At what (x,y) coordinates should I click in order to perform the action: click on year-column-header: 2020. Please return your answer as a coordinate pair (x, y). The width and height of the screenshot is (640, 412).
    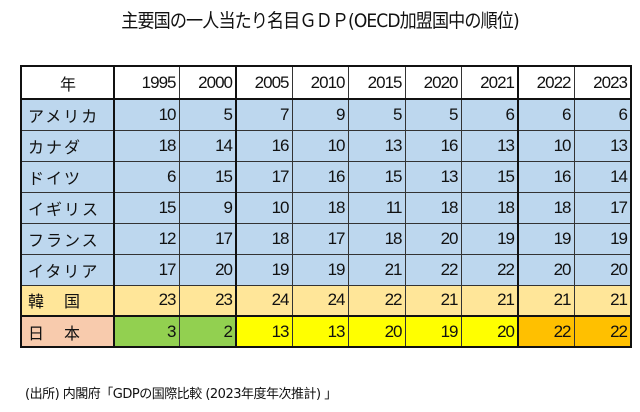
    Looking at the image, I should click on (433, 82).